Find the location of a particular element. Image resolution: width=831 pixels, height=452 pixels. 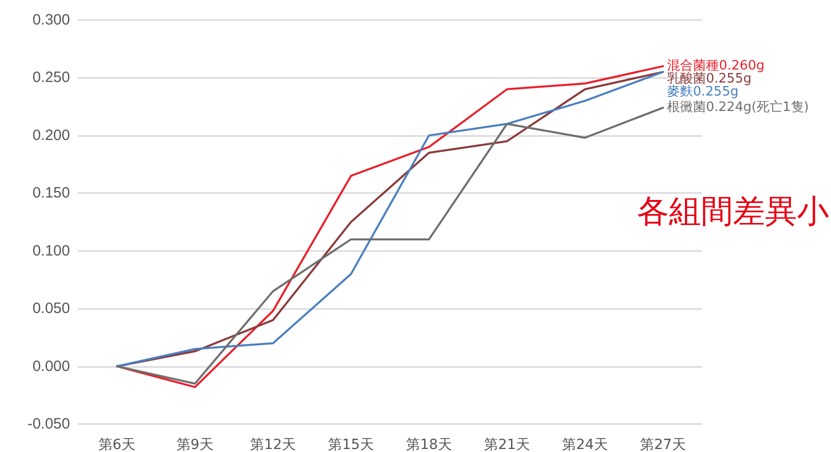

x-tick-label: 第27天 is located at coordinates (663, 444).